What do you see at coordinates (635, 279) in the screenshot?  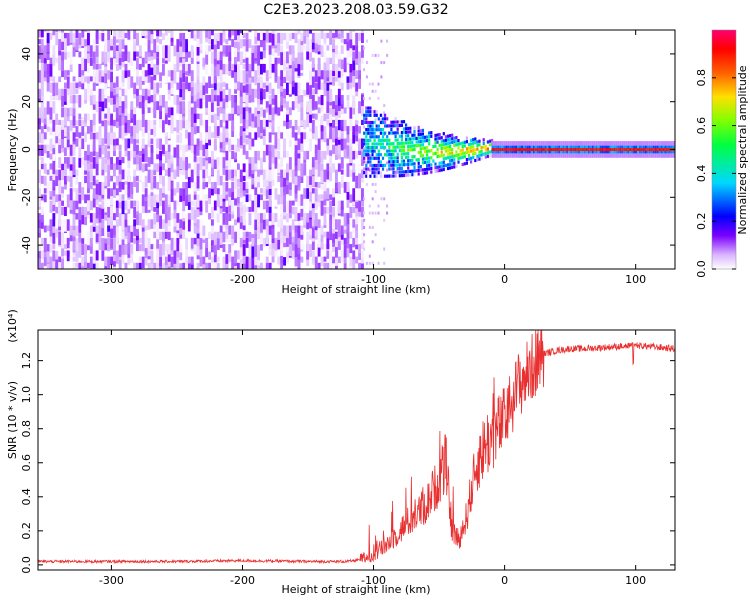 I see `x-tick-label: 100` at bounding box center [635, 279].